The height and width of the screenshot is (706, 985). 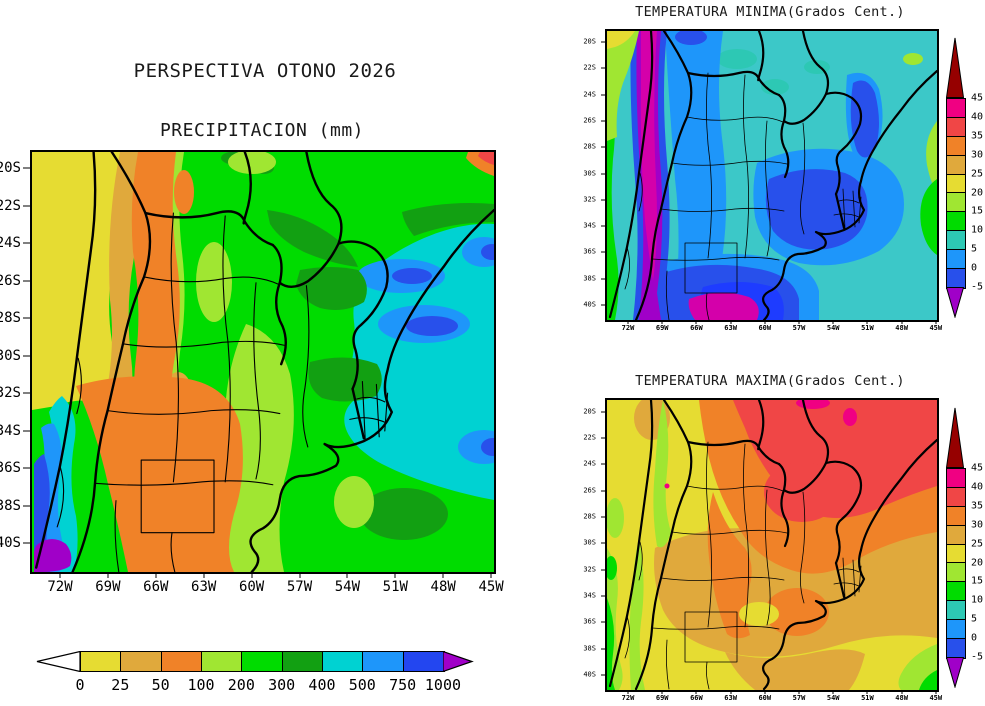 What do you see at coordinates (612, 568) in the screenshot?
I see `region-green` at bounding box center [612, 568].